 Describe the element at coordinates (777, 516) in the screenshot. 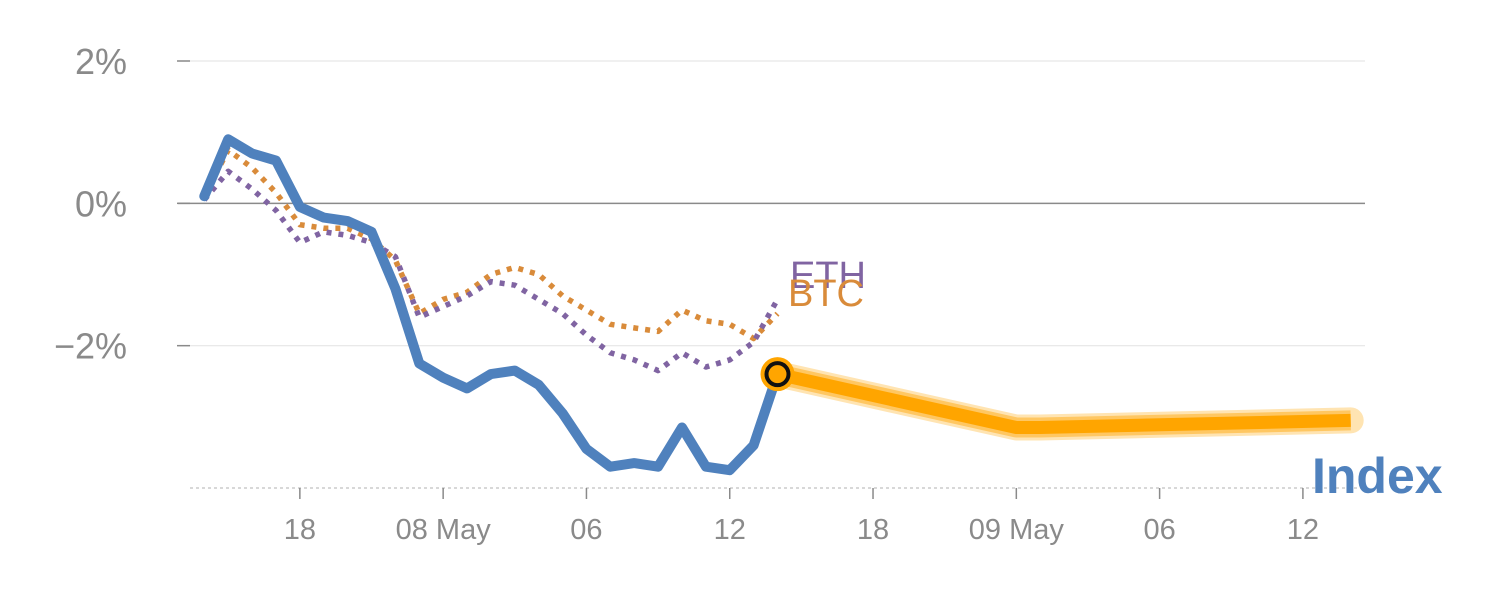

I see `x-axis: 18 08 May 06 12 18 09 May 06 12` at that location.